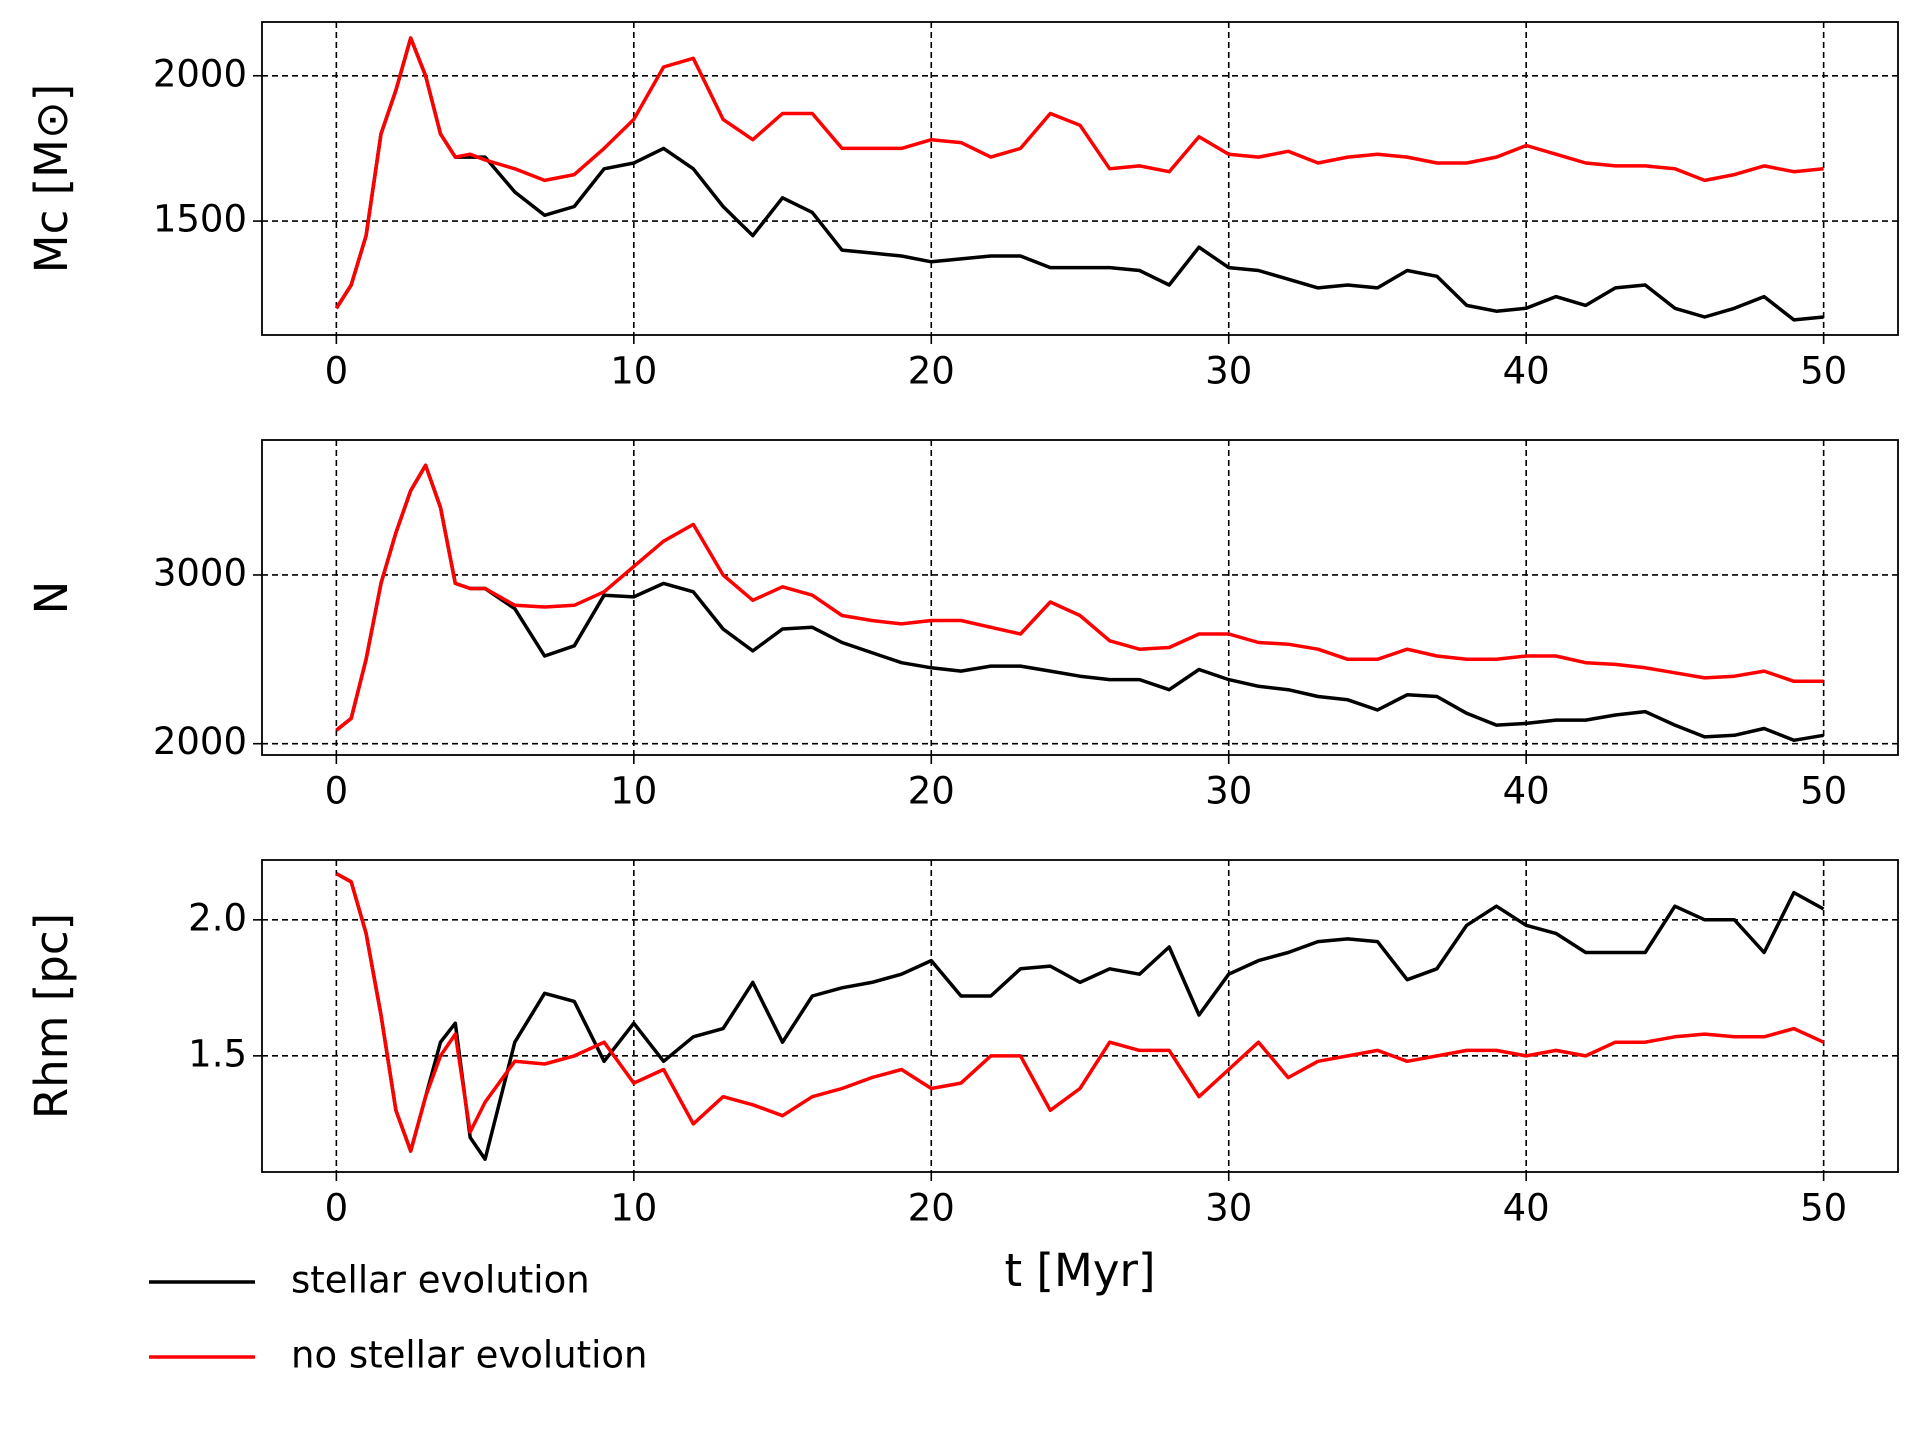 The height and width of the screenshot is (1440, 1920). What do you see at coordinates (200, 572) in the screenshot?
I see `y-tick-label: 3000` at bounding box center [200, 572].